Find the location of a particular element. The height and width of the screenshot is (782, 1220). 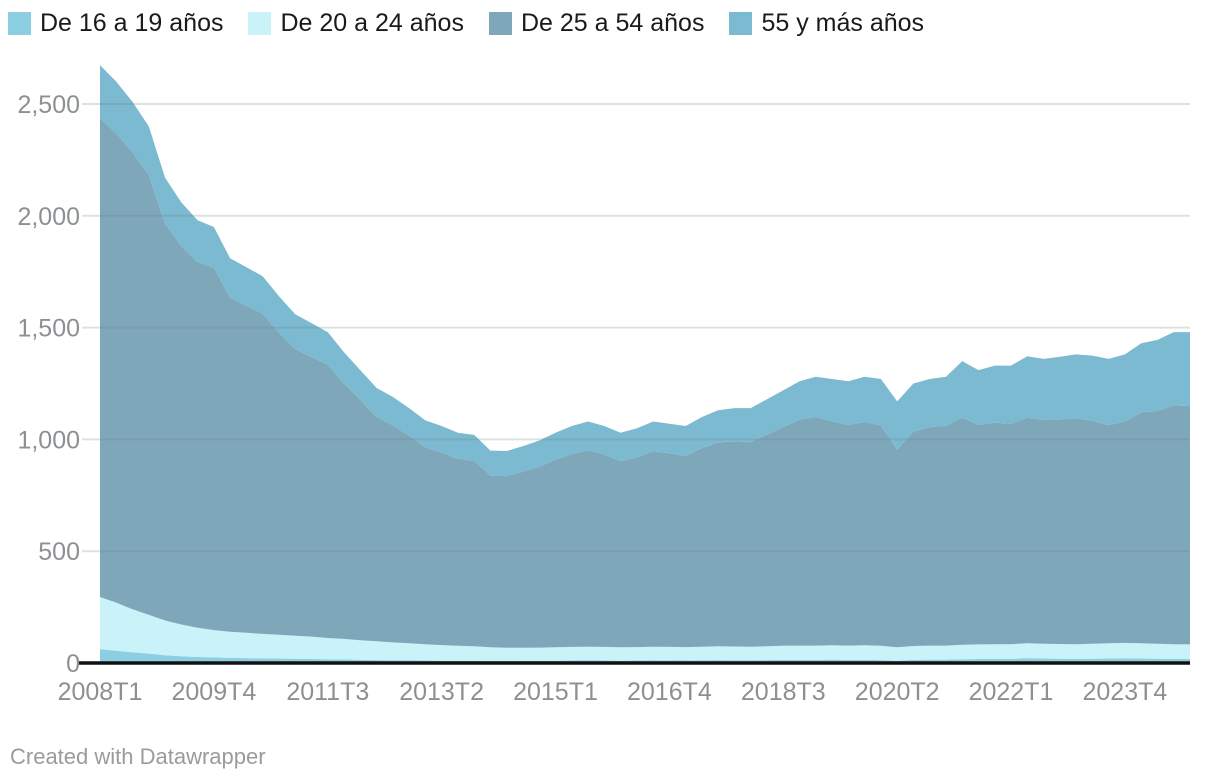

legend-label: De 25 a 54 años is located at coordinates (612, 23).